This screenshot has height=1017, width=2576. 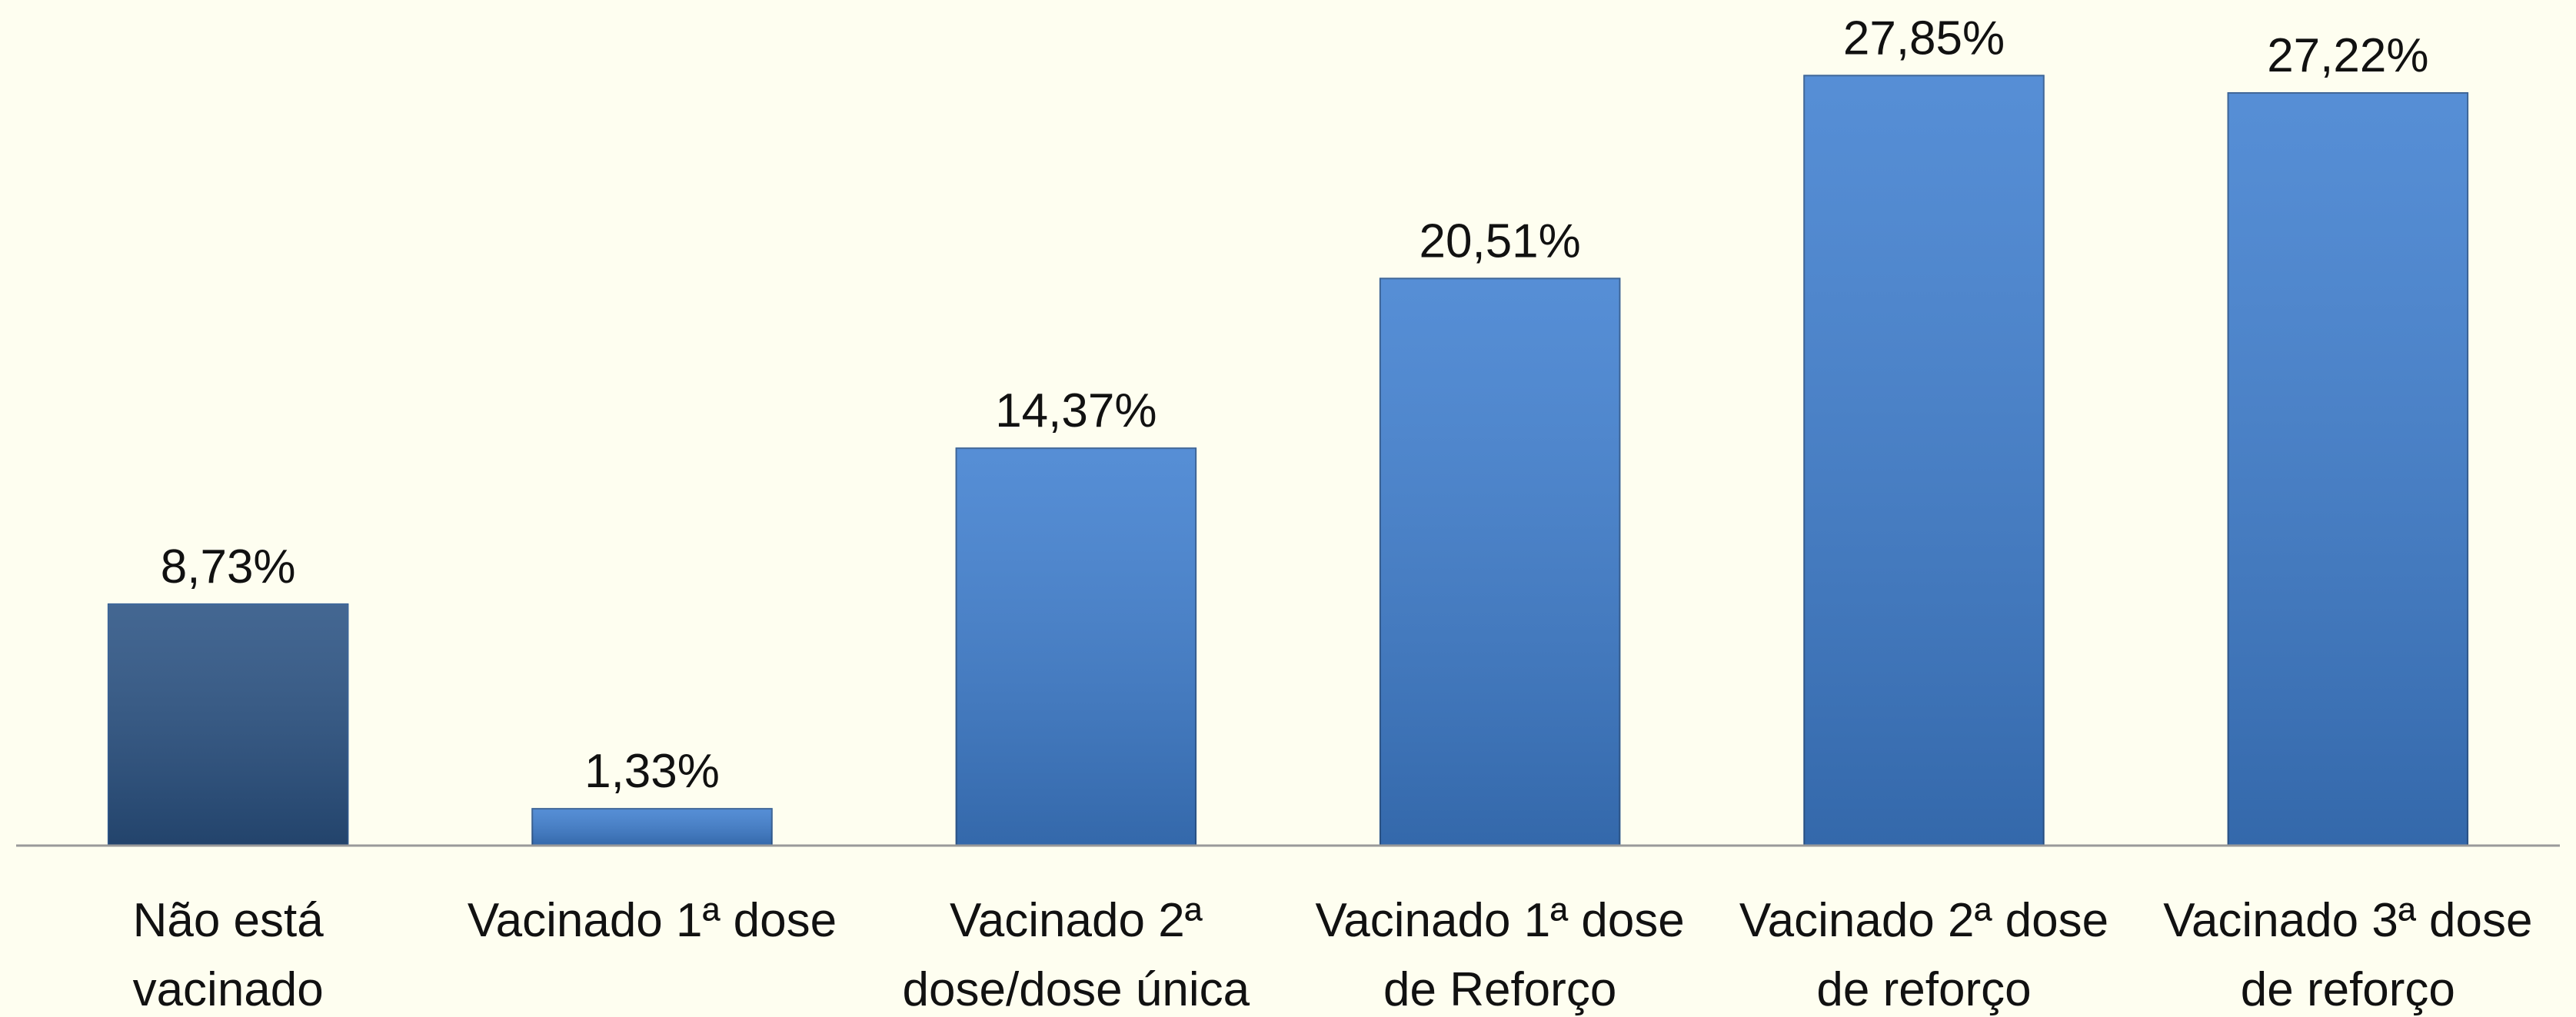 I want to click on value-label: 8,73%, so click(x=229, y=566).